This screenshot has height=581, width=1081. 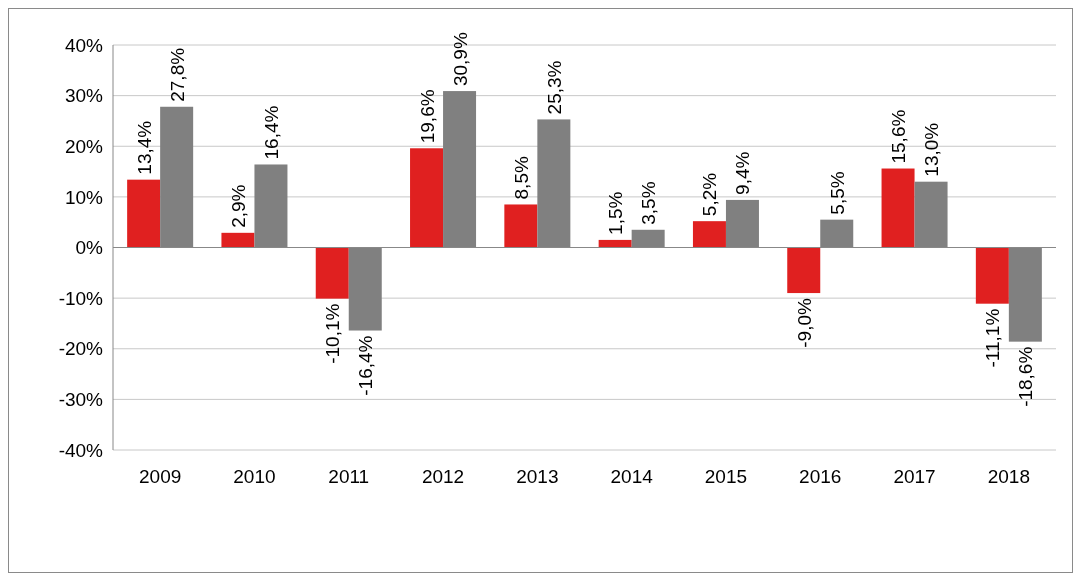 What do you see at coordinates (710, 194) in the screenshot?
I see `data-label: 5,2%` at bounding box center [710, 194].